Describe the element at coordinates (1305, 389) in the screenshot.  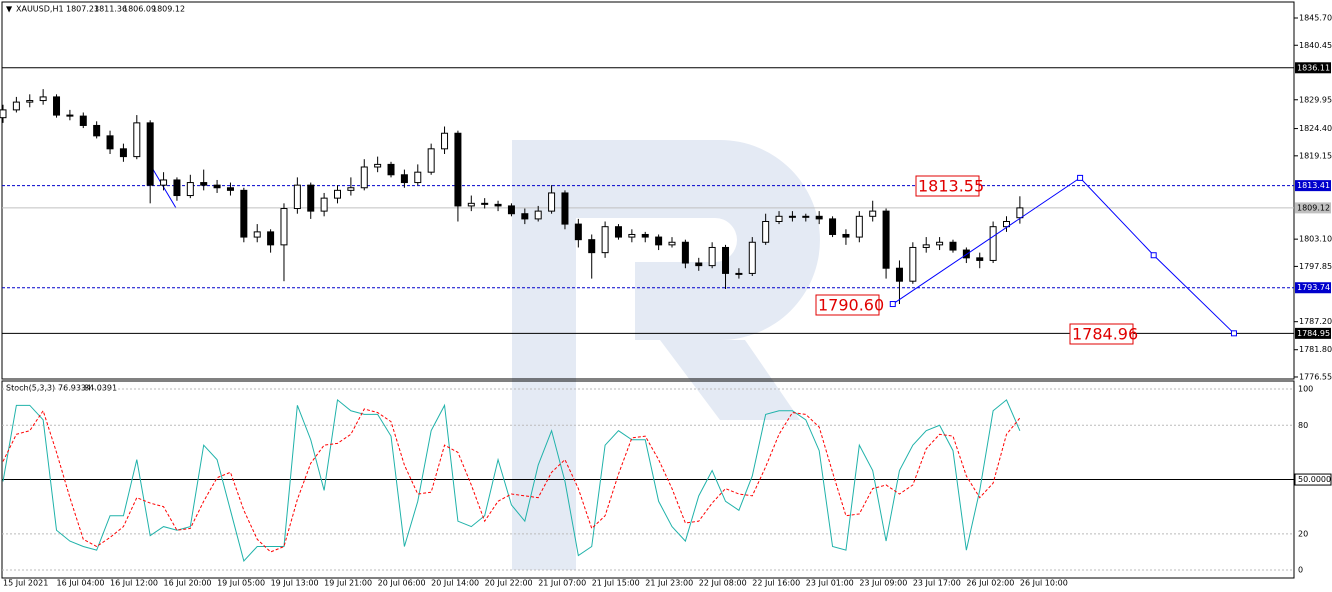
I see `y-tick-label: 100` at that location.